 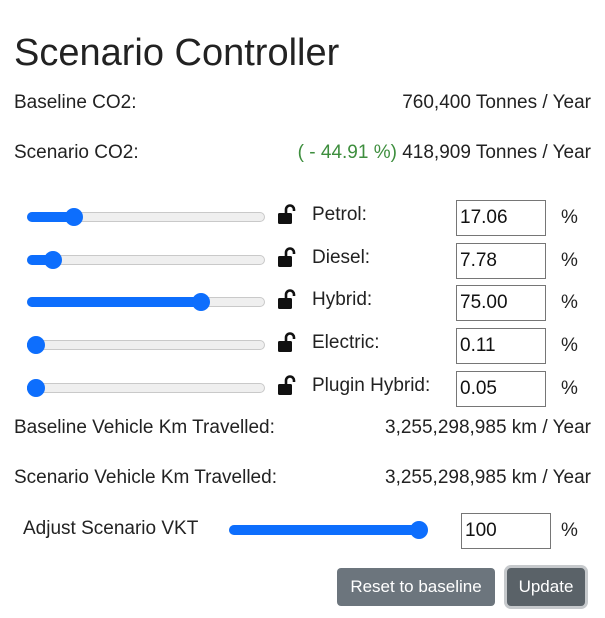 I want to click on scenario-co2-change: ( - 44.91 %), so click(x=347, y=152).